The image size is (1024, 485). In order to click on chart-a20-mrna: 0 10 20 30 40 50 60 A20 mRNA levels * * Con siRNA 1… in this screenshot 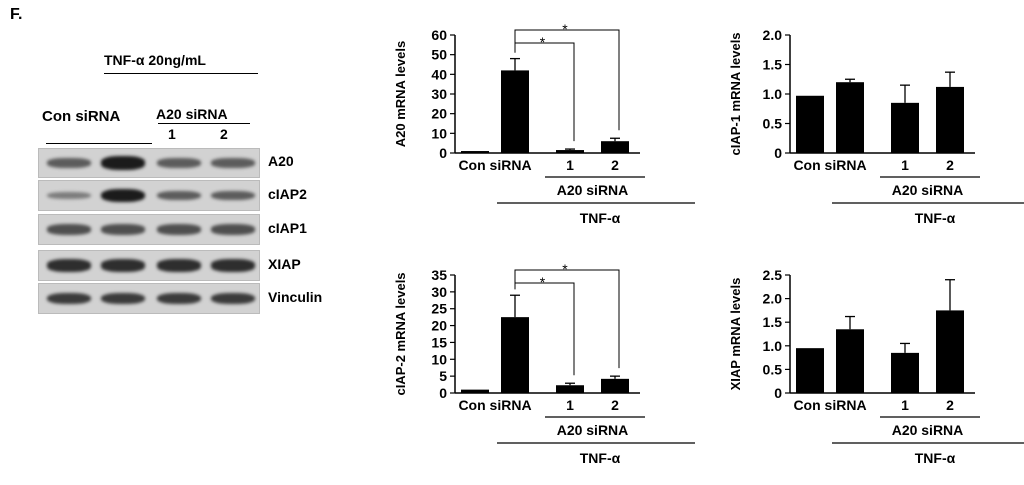, I will do `click(544, 123)`.